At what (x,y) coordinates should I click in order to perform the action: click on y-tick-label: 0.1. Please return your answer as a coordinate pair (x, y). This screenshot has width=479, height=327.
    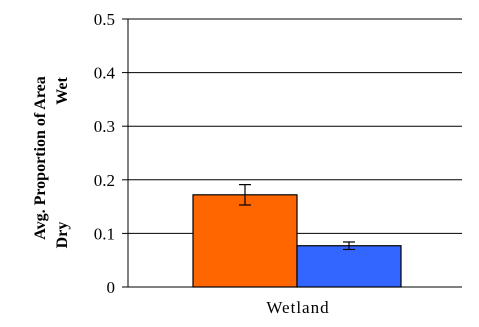
    Looking at the image, I should click on (104, 233).